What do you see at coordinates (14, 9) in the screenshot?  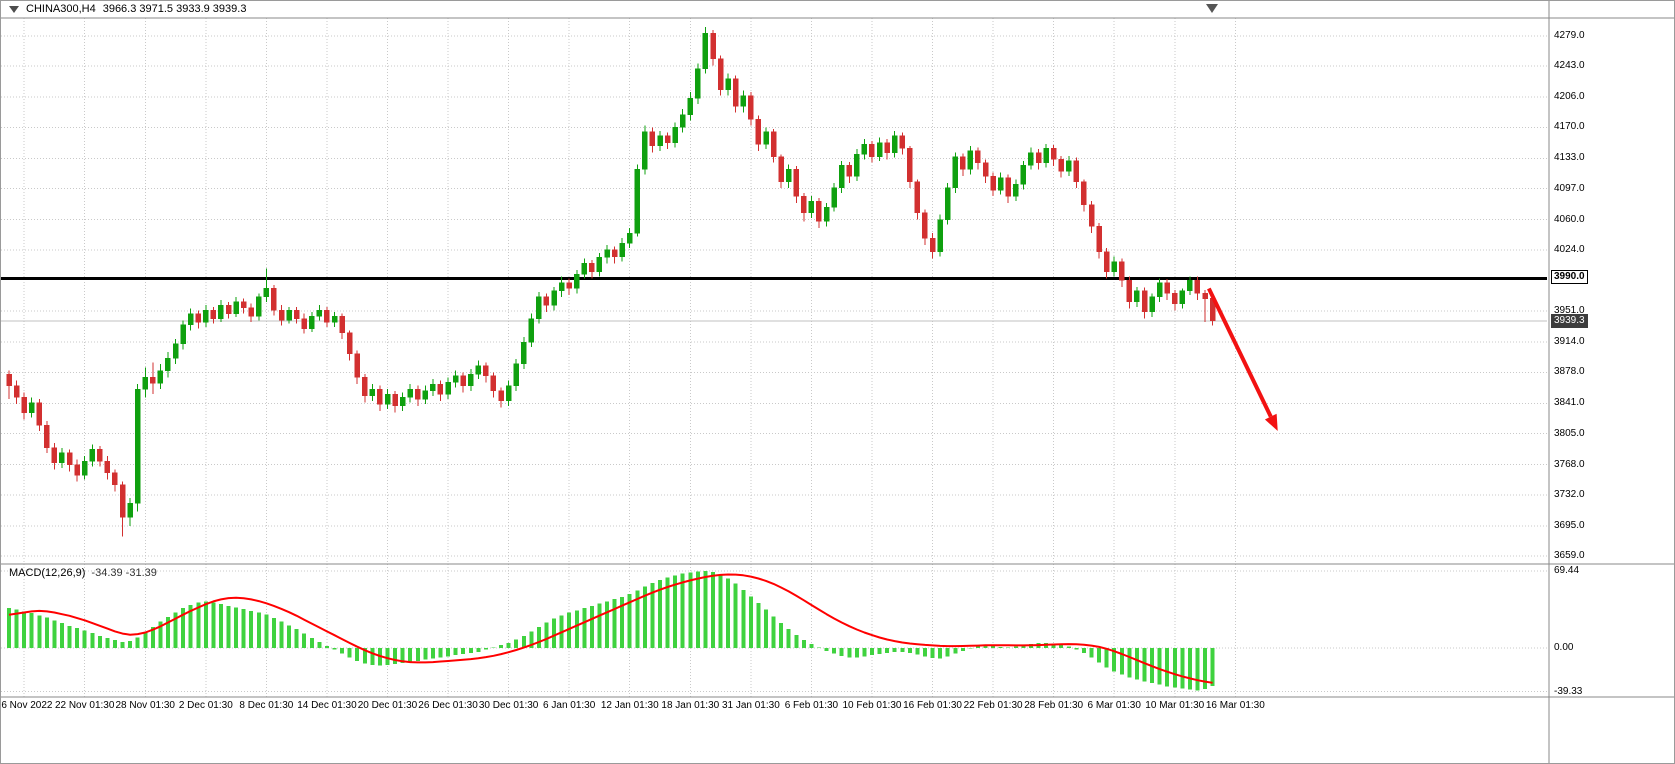 I see `symbol-dropdown-icon` at bounding box center [14, 9].